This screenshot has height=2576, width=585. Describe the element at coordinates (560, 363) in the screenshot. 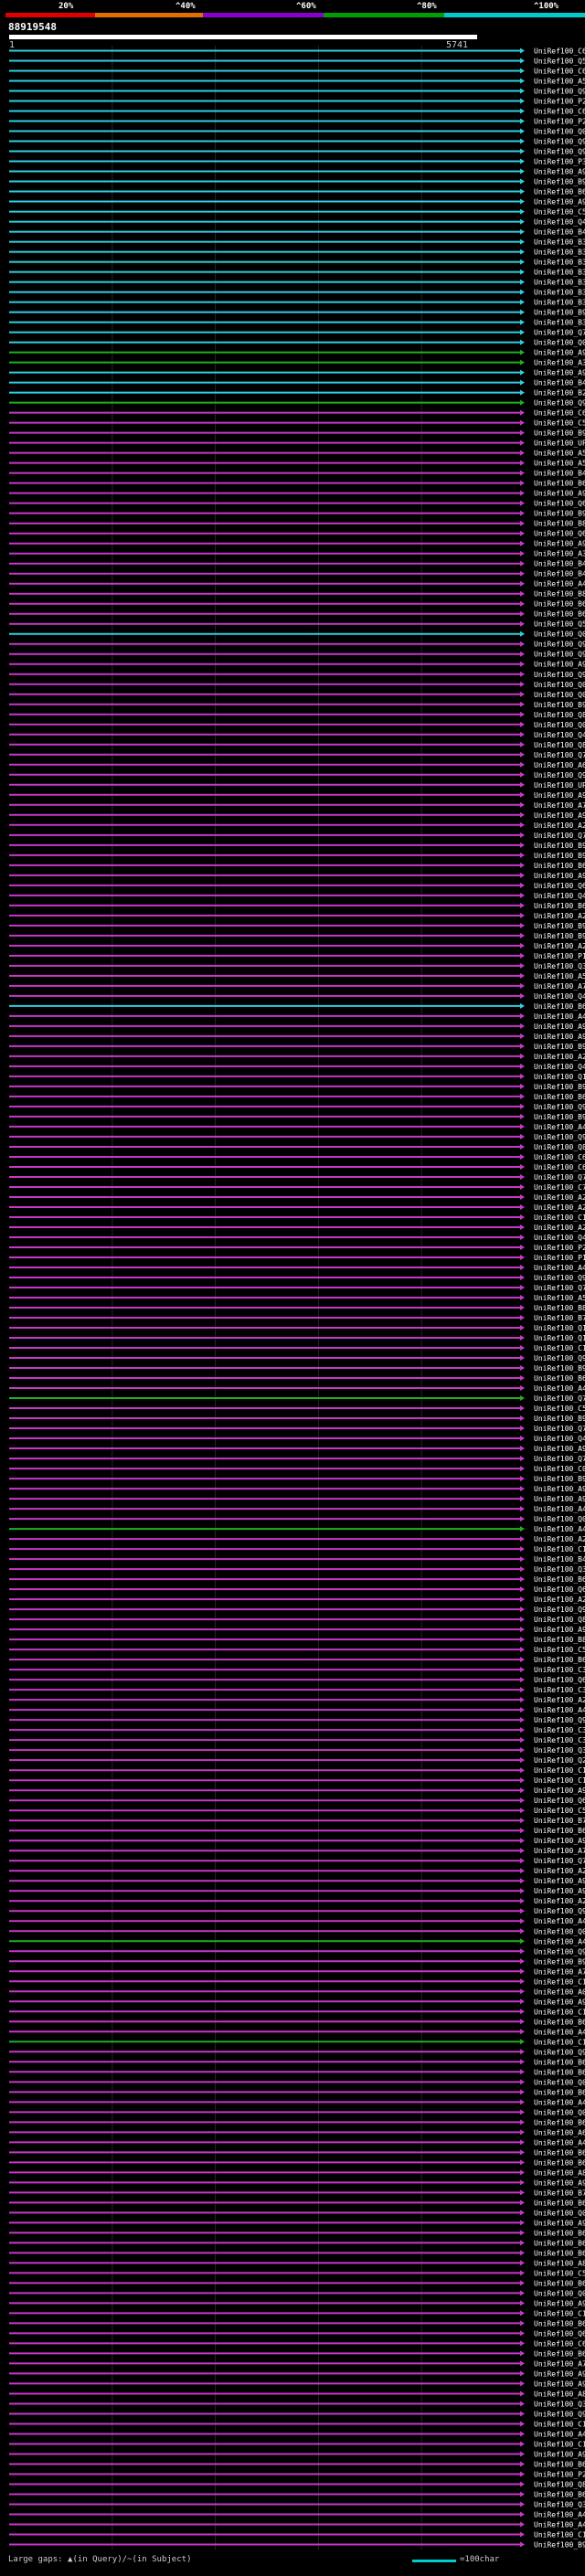

I see `subject-label: UniRef100_A3AG03` at that location.